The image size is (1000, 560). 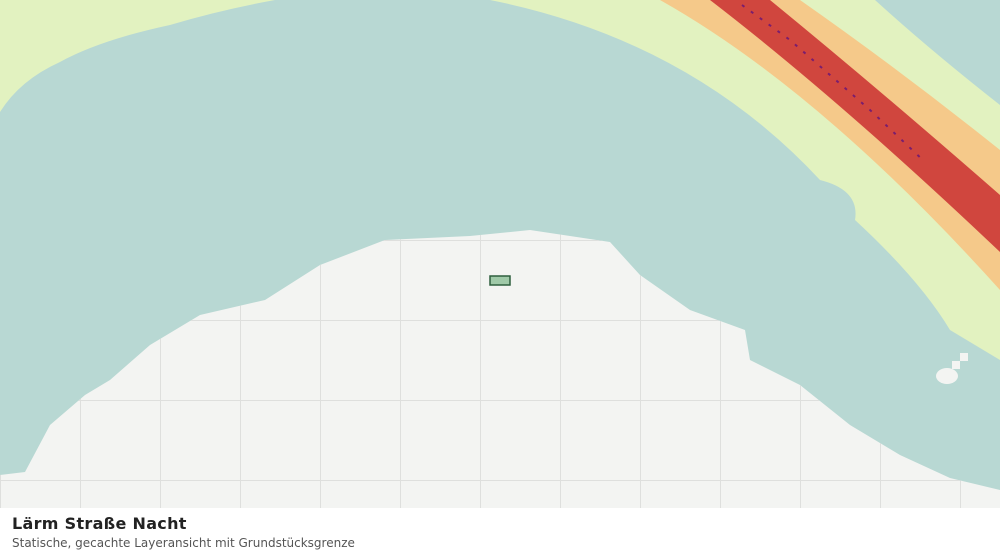 I want to click on parcel-boundary, so click(x=500, y=280).